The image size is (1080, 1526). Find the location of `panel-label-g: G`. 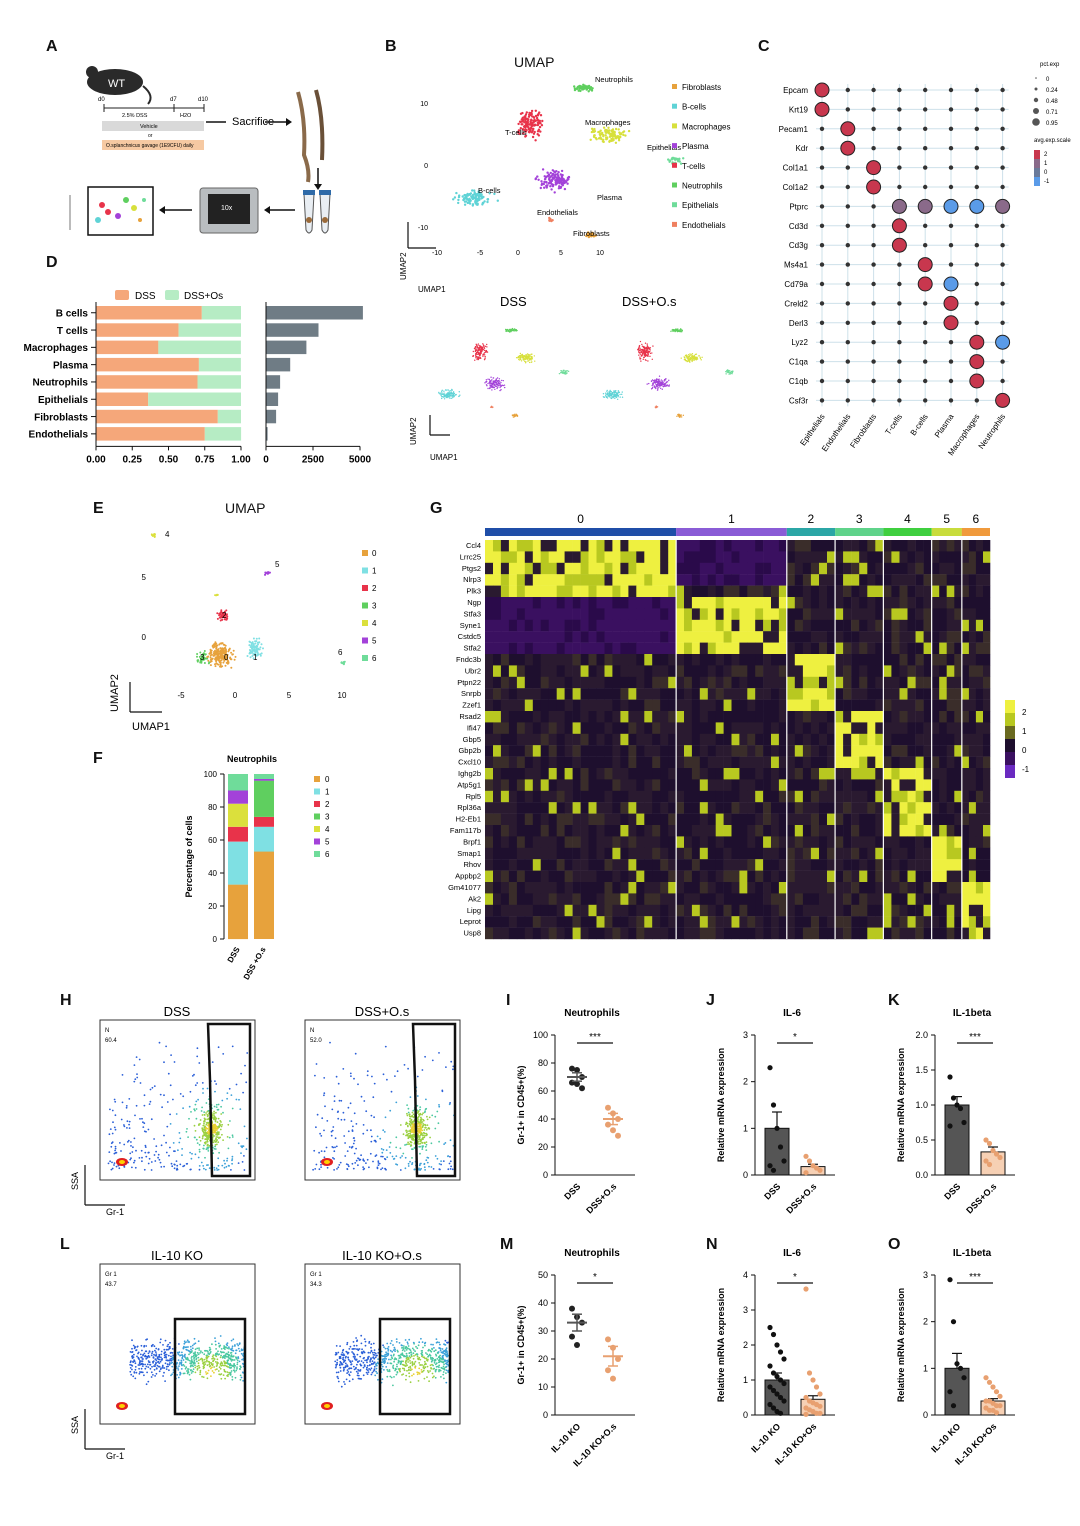

panel-label-g: G is located at coordinates (436, 508).